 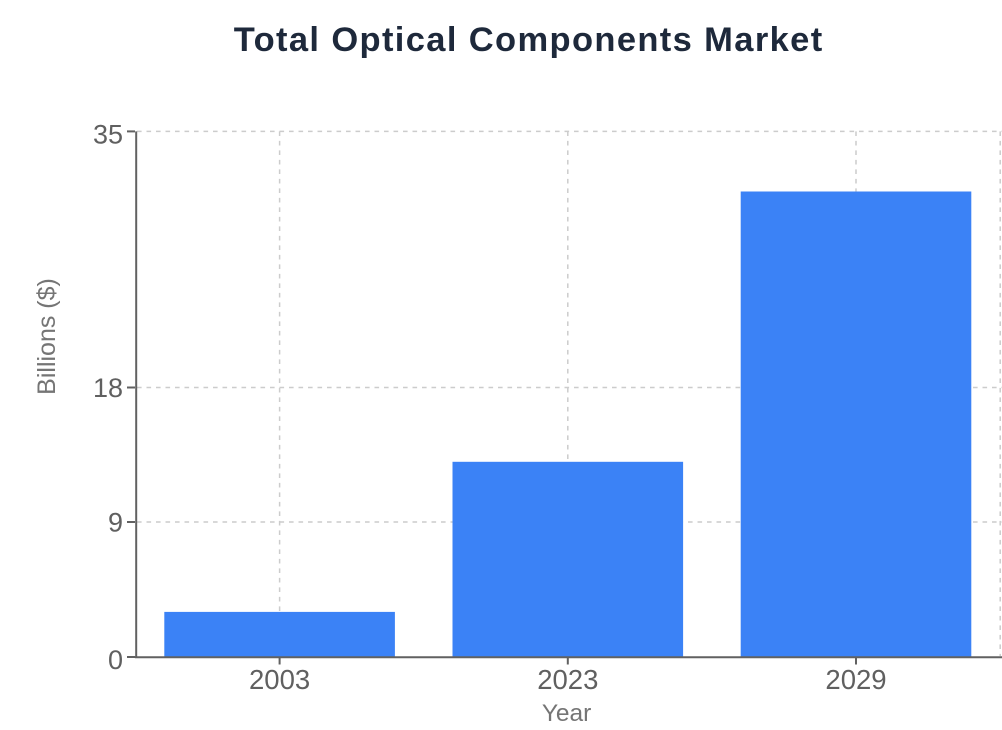 What do you see at coordinates (855, 679) in the screenshot?
I see `svg-text: 2029` at bounding box center [855, 679].